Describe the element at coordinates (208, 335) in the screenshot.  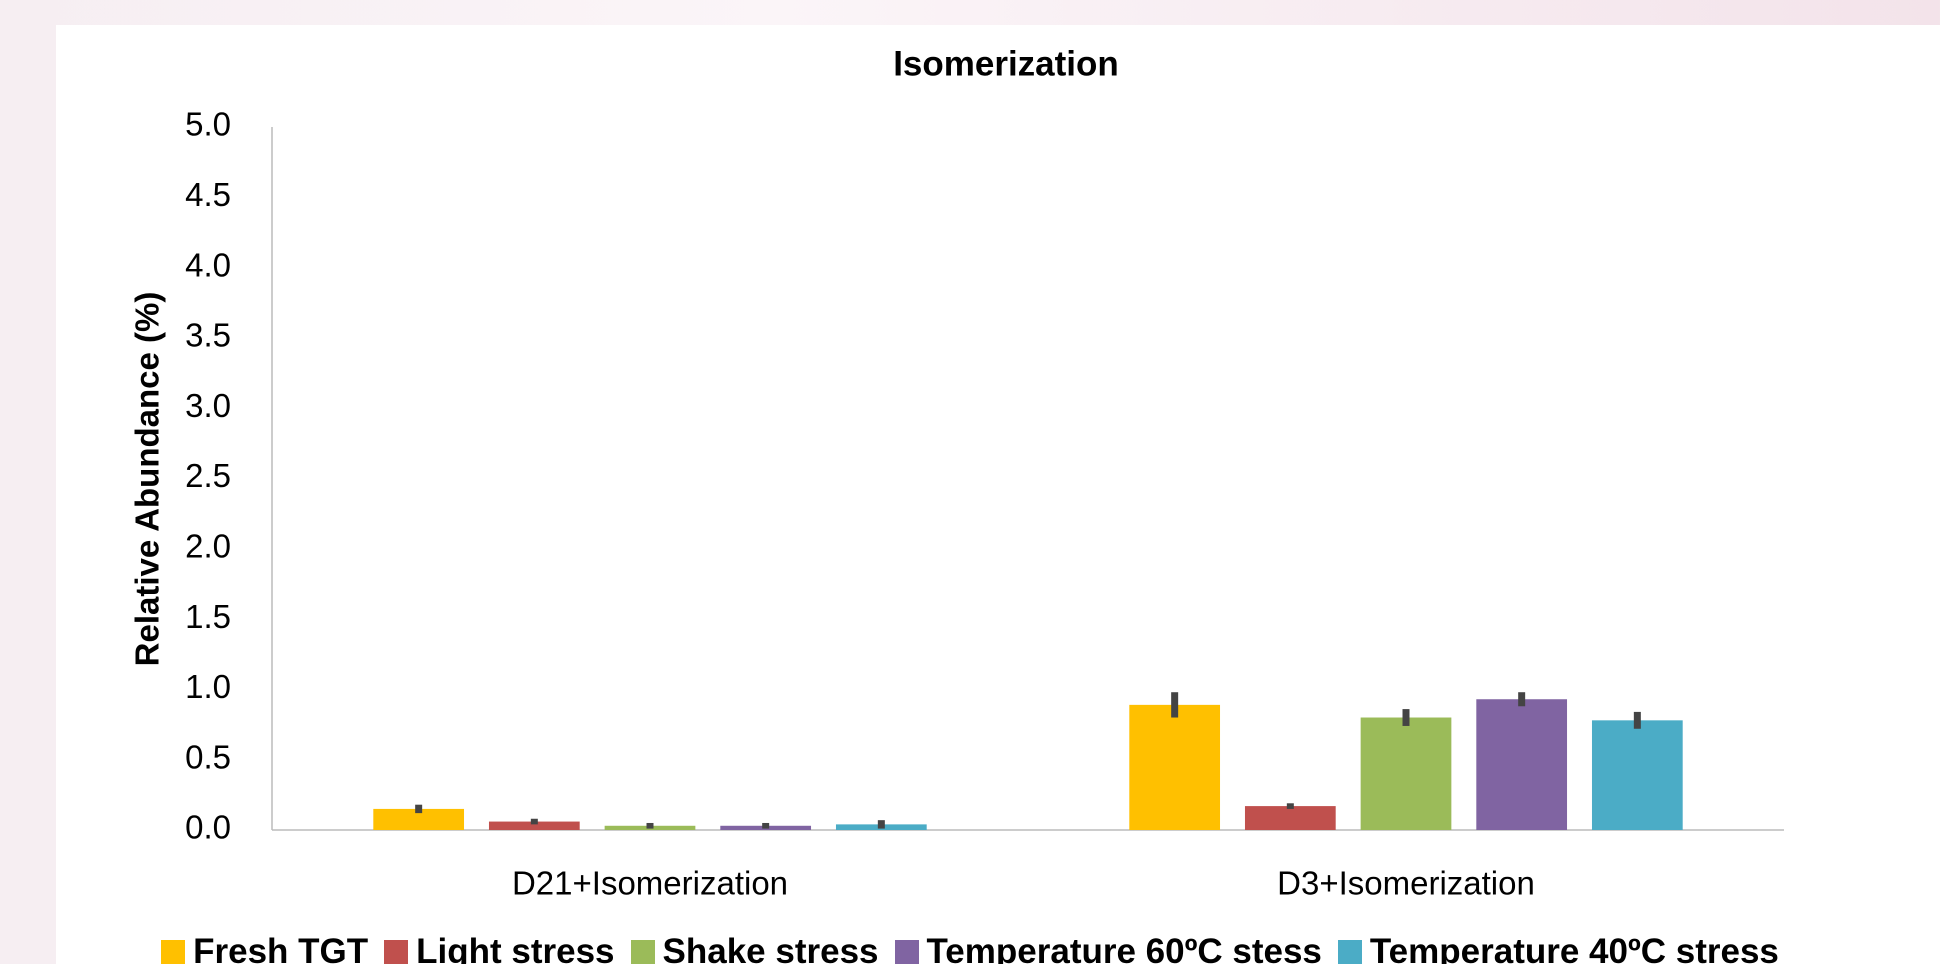
I see `y-tick-label: 3.5` at that location.